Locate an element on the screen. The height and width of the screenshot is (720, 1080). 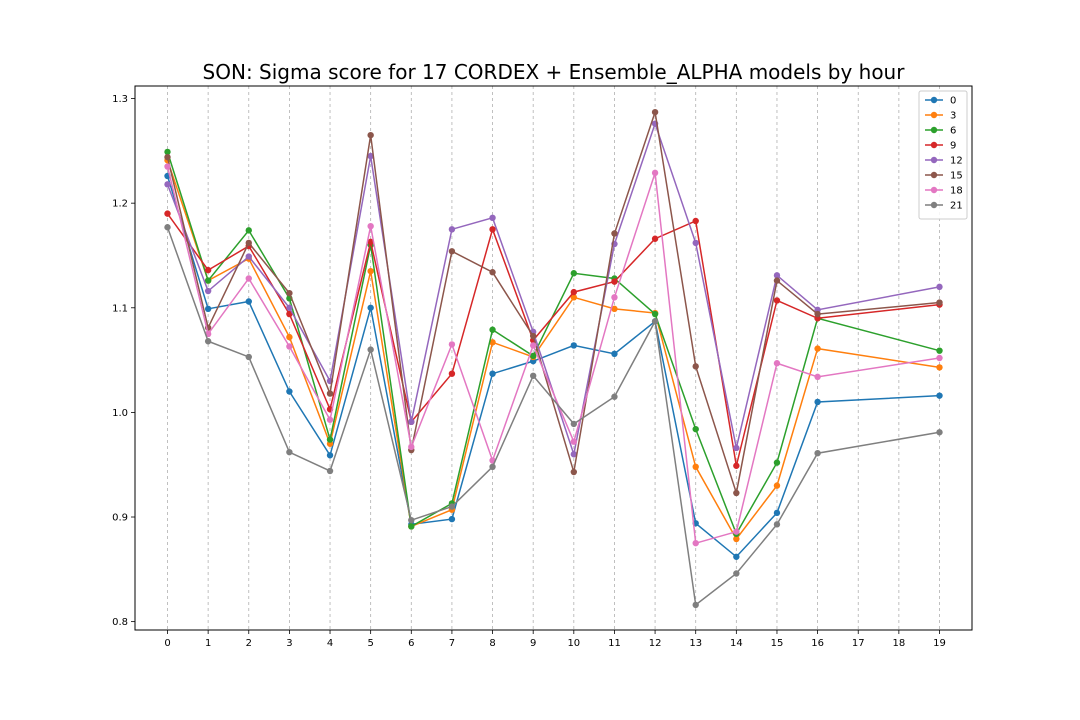
x-tick-label: 11 is located at coordinates (614, 643).